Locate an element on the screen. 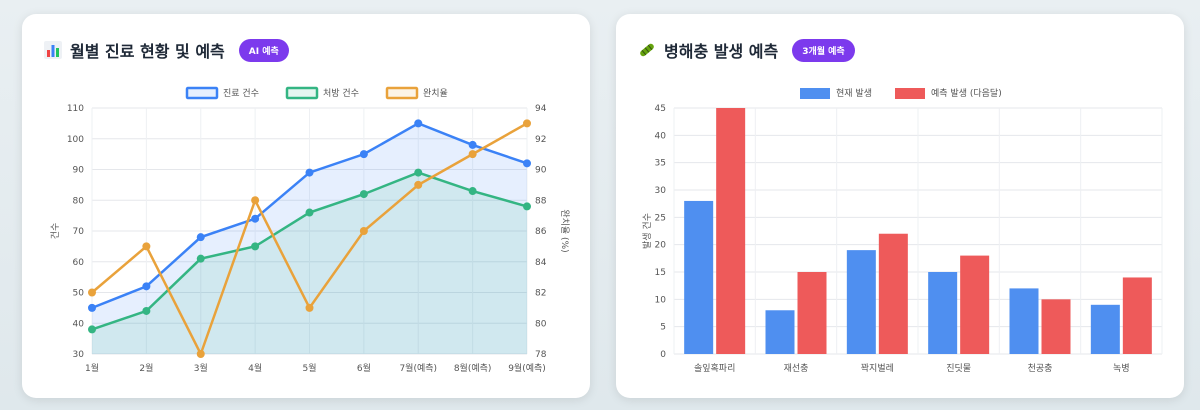  y2-tick-label: 84 is located at coordinates (541, 263).